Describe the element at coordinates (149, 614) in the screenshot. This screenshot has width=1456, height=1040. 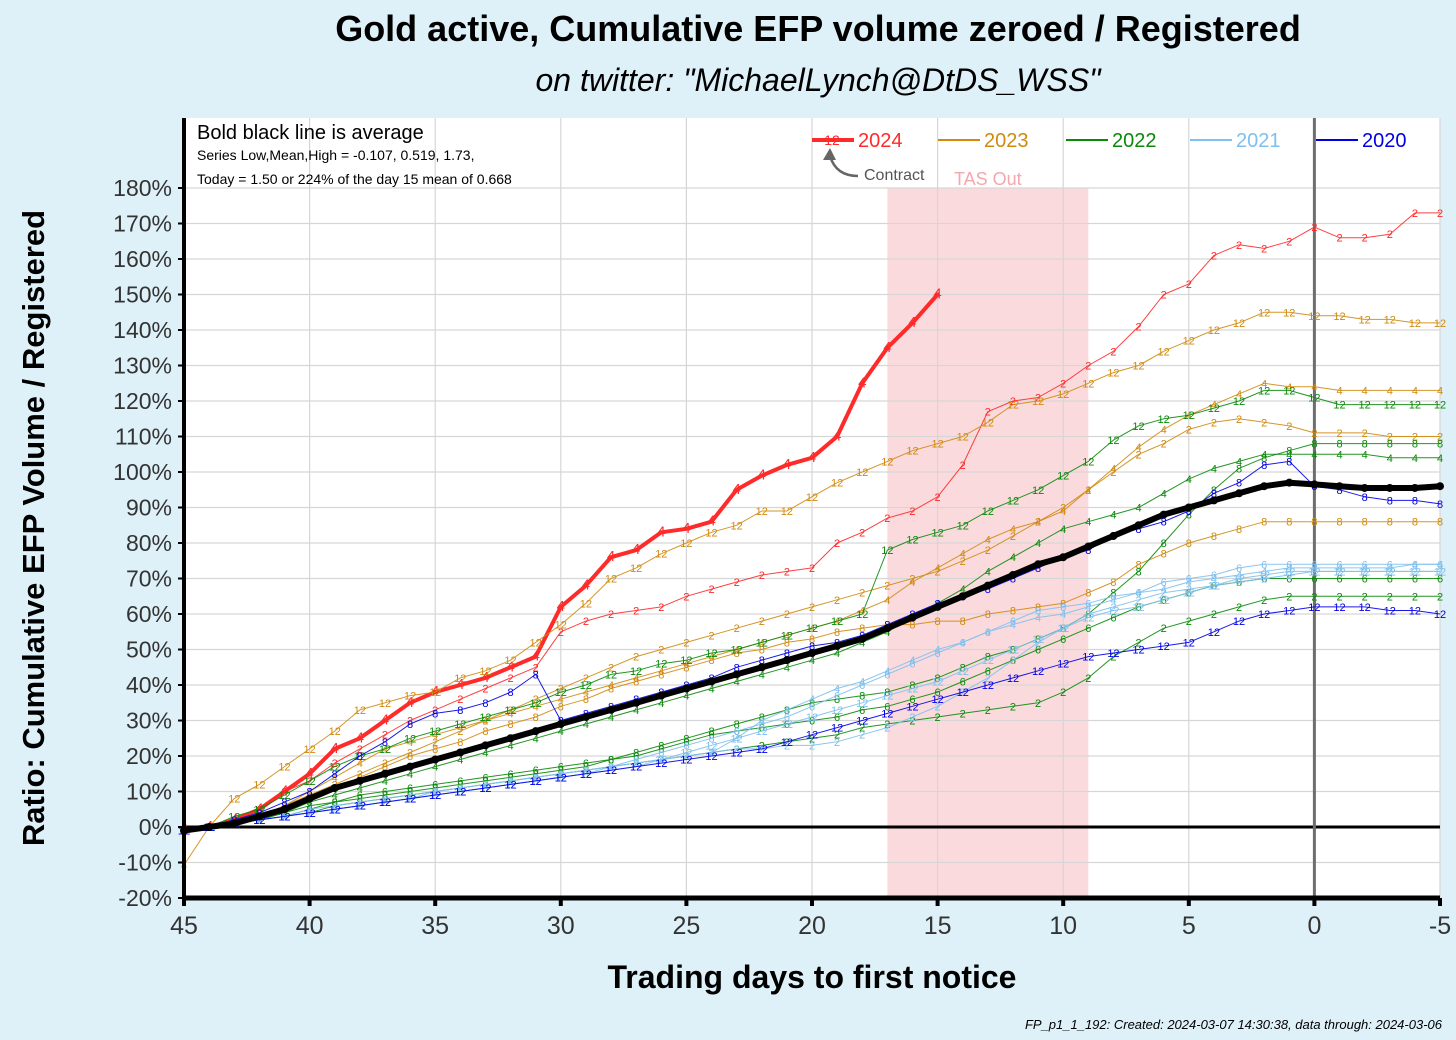
I see `y-tick-label: 60%` at that location.